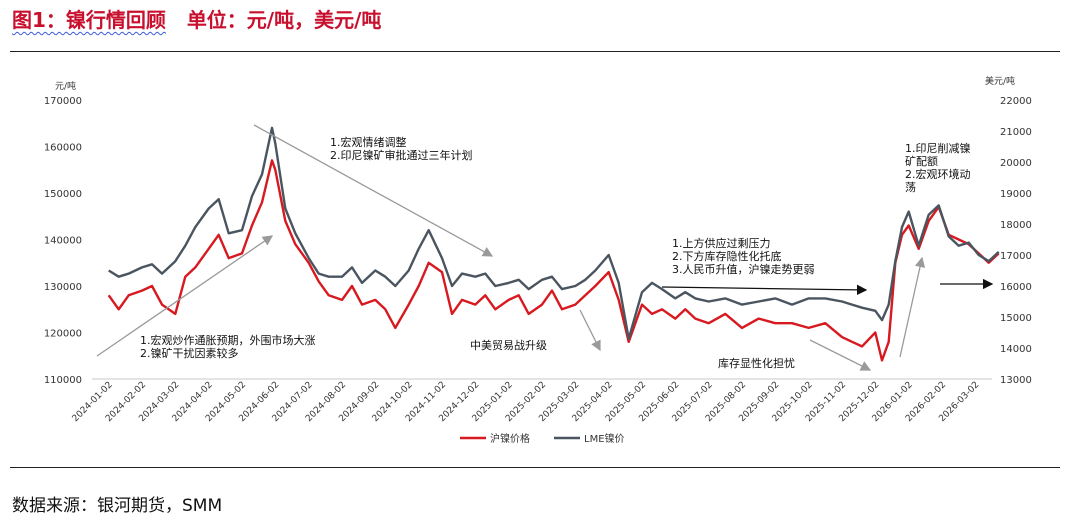 The width and height of the screenshot is (1076, 528). I want to click on right-axis-tick: 14000, so click(1016, 349).